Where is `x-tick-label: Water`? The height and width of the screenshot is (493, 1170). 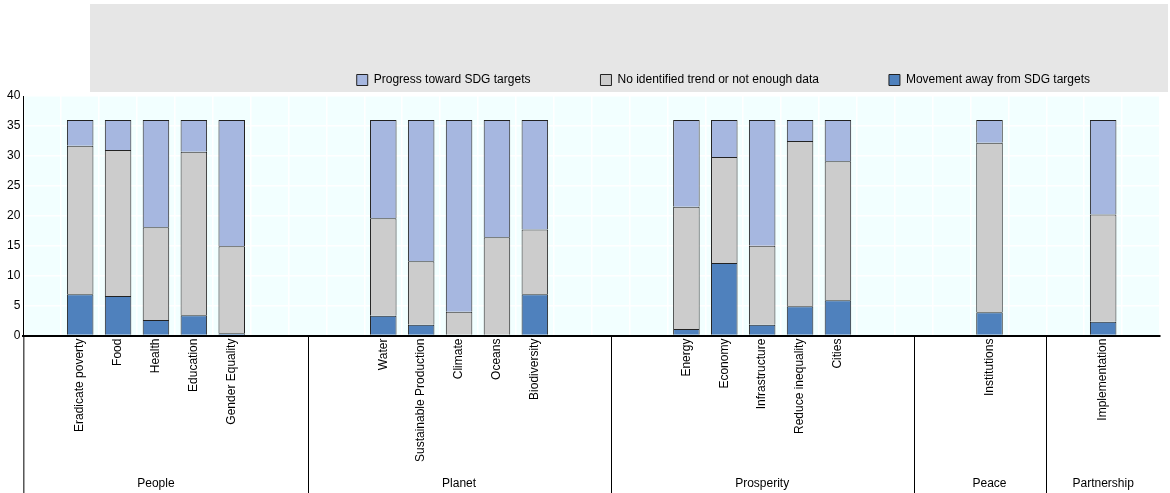
x-tick-label: Water is located at coordinates (382, 354).